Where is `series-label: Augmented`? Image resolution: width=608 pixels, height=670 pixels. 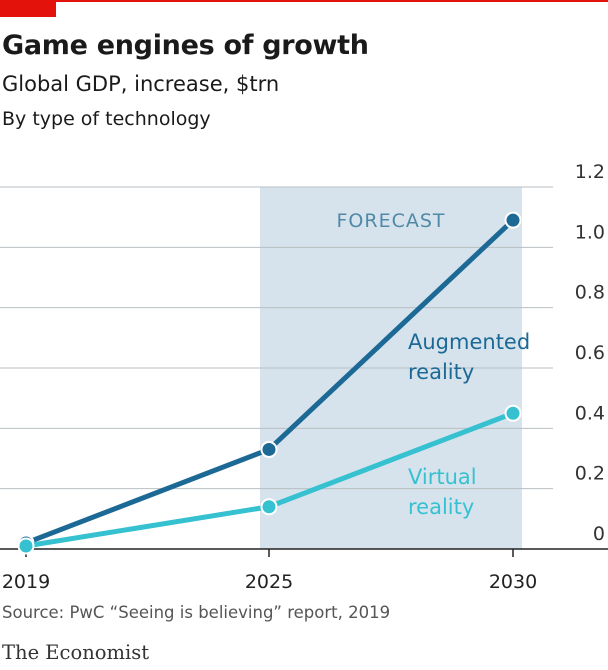
series-label: Augmented is located at coordinates (469, 342).